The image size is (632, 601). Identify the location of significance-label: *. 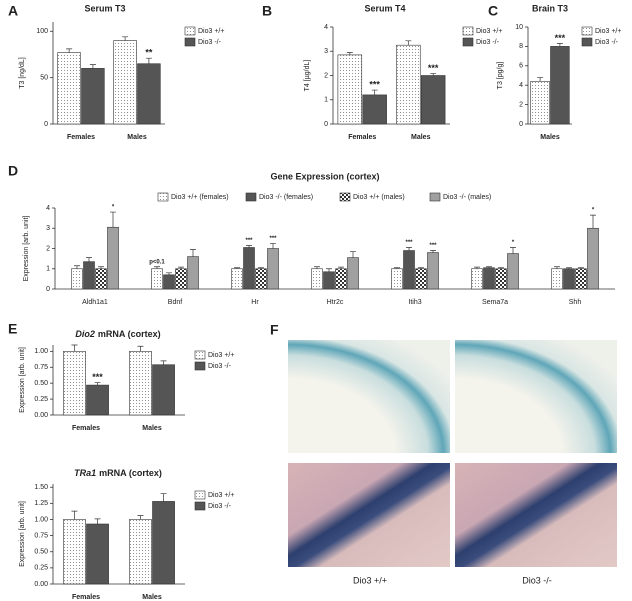
(593, 211).